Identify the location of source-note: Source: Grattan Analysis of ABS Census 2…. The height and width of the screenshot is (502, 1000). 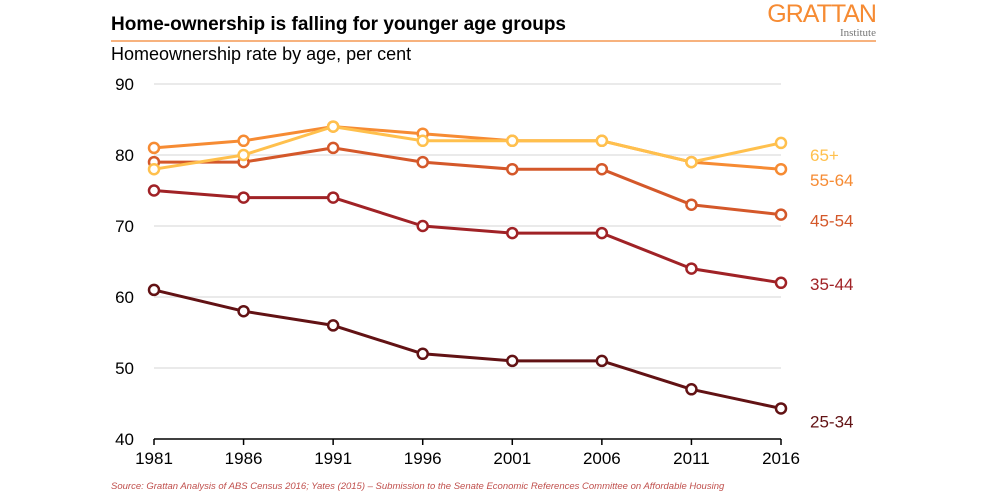
(418, 486).